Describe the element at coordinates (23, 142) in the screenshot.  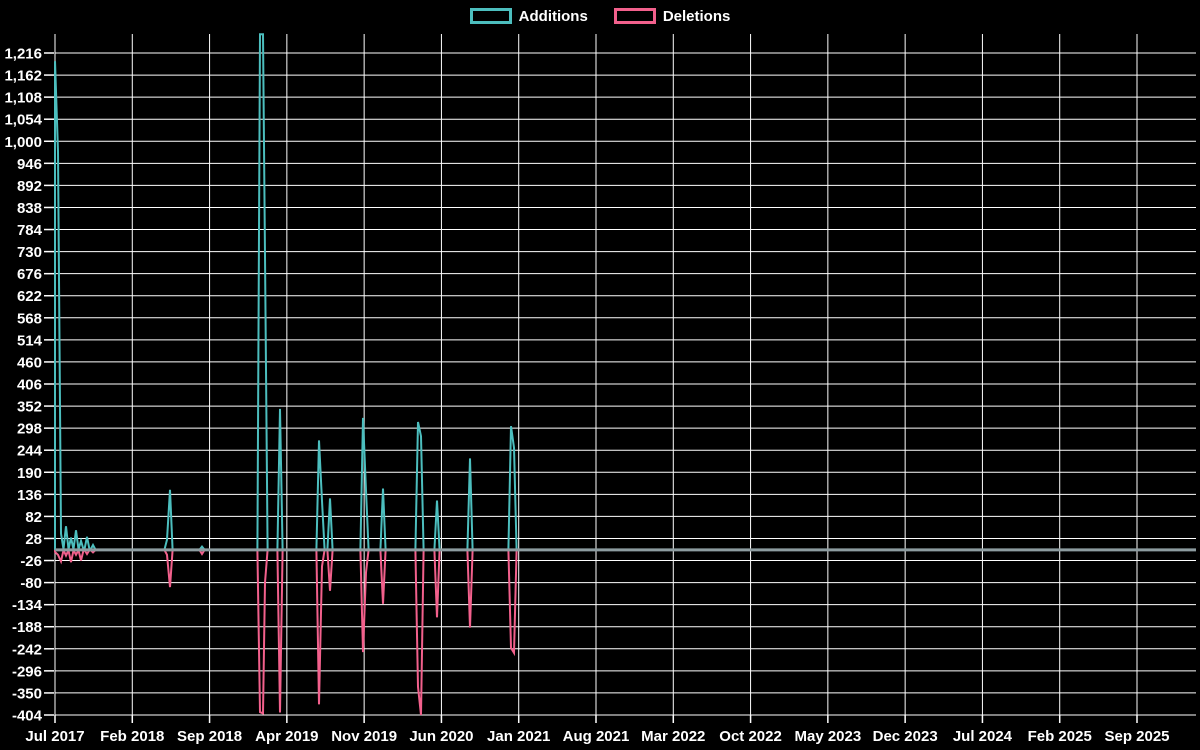
I see `y-axis-tick-label: 1,000` at that location.